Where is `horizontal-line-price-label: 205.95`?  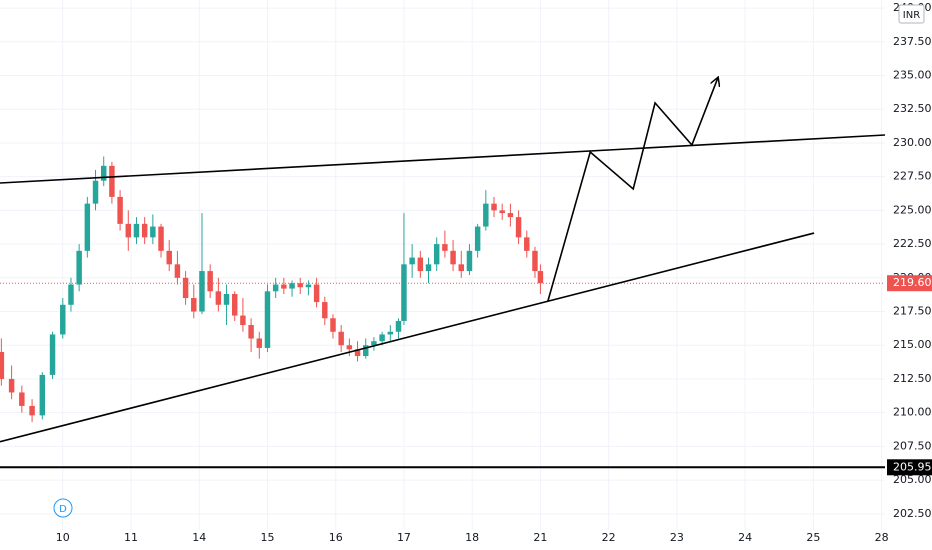
horizontal-line-price-label: 205.95 is located at coordinates (912, 466).